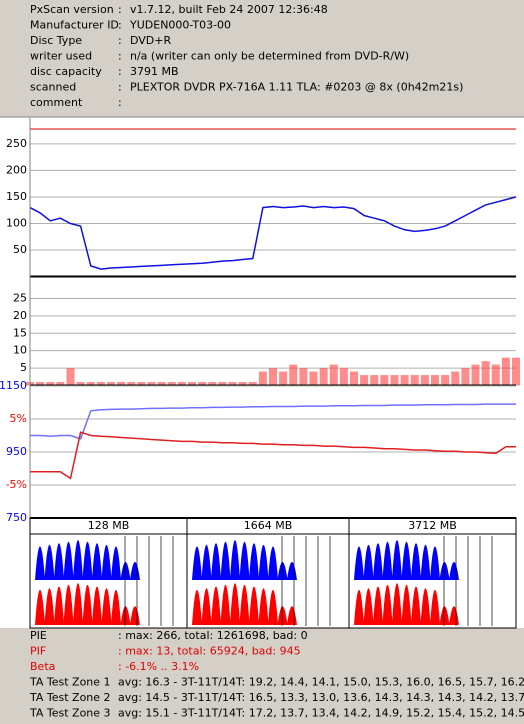  Describe the element at coordinates (16, 143) in the screenshot. I see `y-tick-label: 250` at that location.